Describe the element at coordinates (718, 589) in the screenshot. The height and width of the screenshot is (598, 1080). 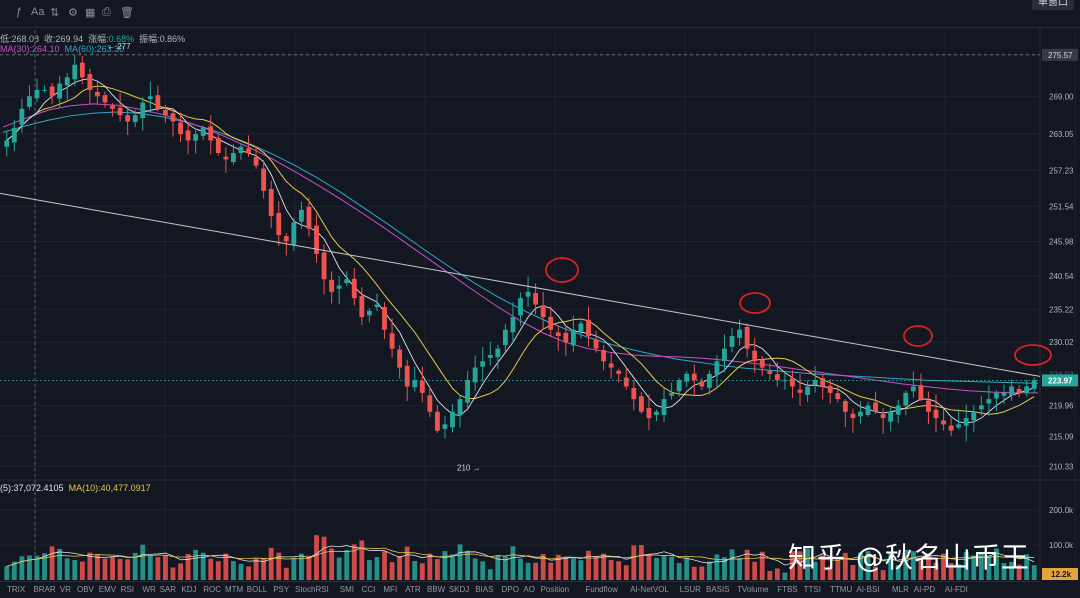
I see `indicator-tab-basis: BASIS` at that location.